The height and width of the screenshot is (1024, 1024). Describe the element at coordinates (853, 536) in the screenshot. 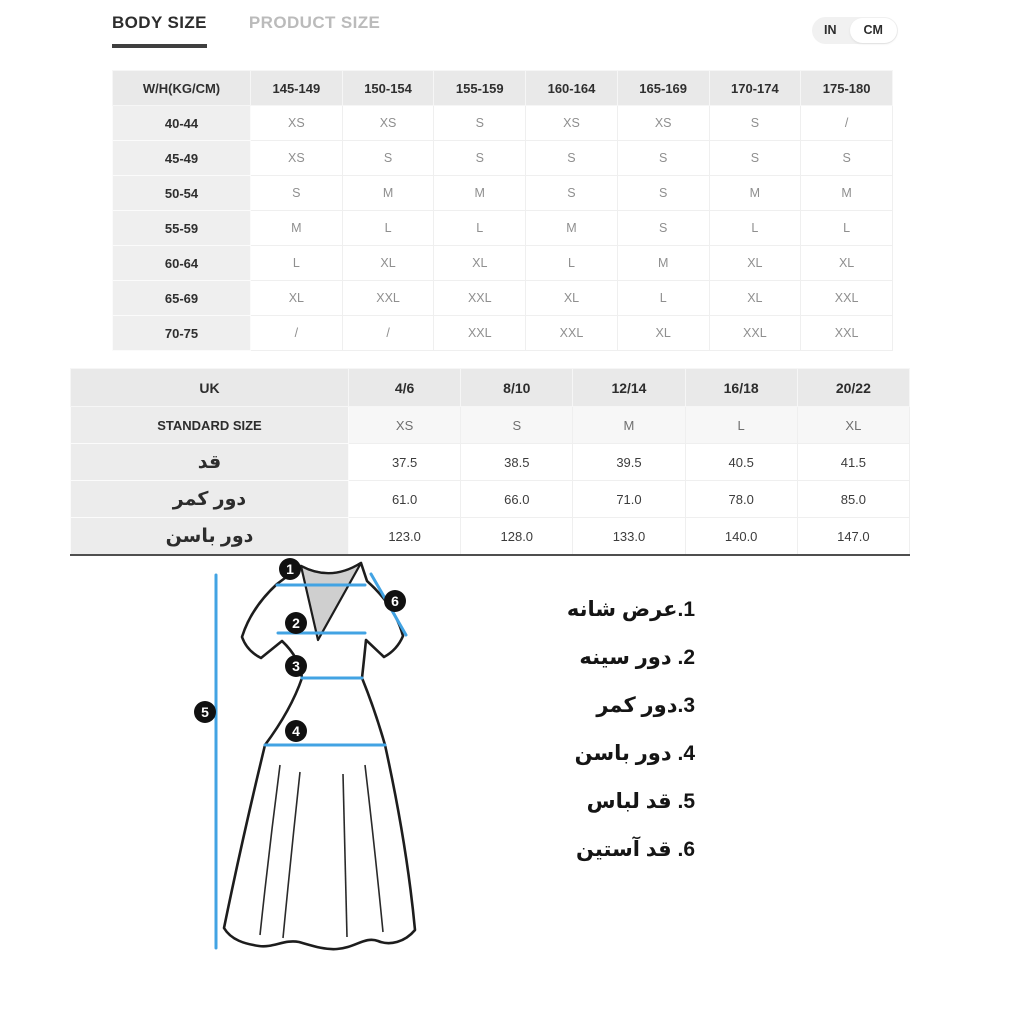

I see `uk-size-table-cell-3-4: 147.0` at that location.